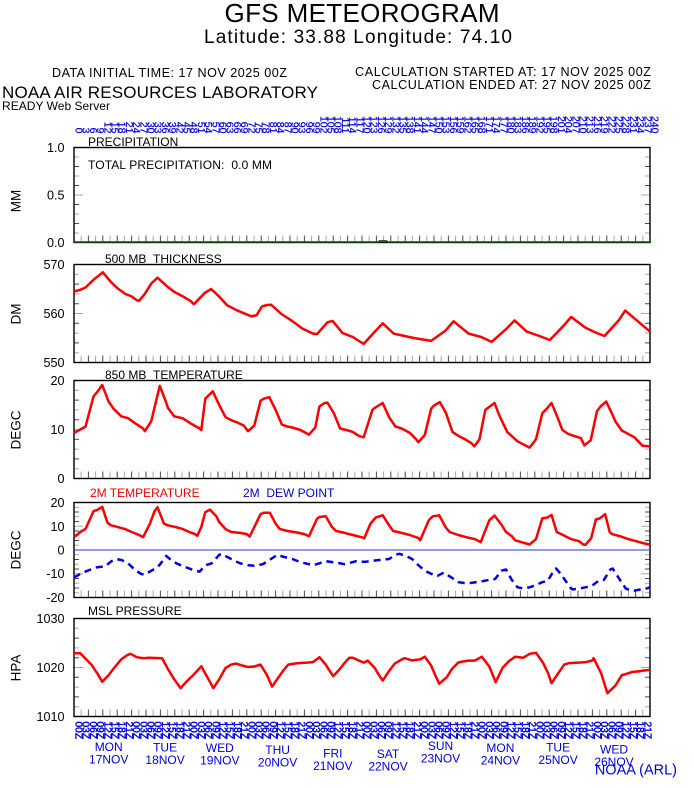 The height and width of the screenshot is (788, 694). What do you see at coordinates (575, 125) in the screenshot?
I see `svg-text: 207` at bounding box center [575, 125].